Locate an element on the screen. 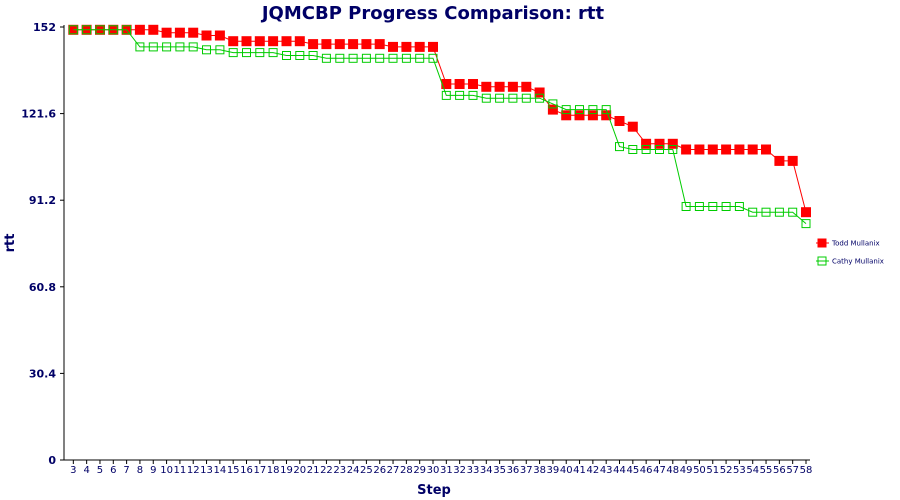 The image size is (900, 500). x-tick-label: 43 is located at coordinates (606, 470).